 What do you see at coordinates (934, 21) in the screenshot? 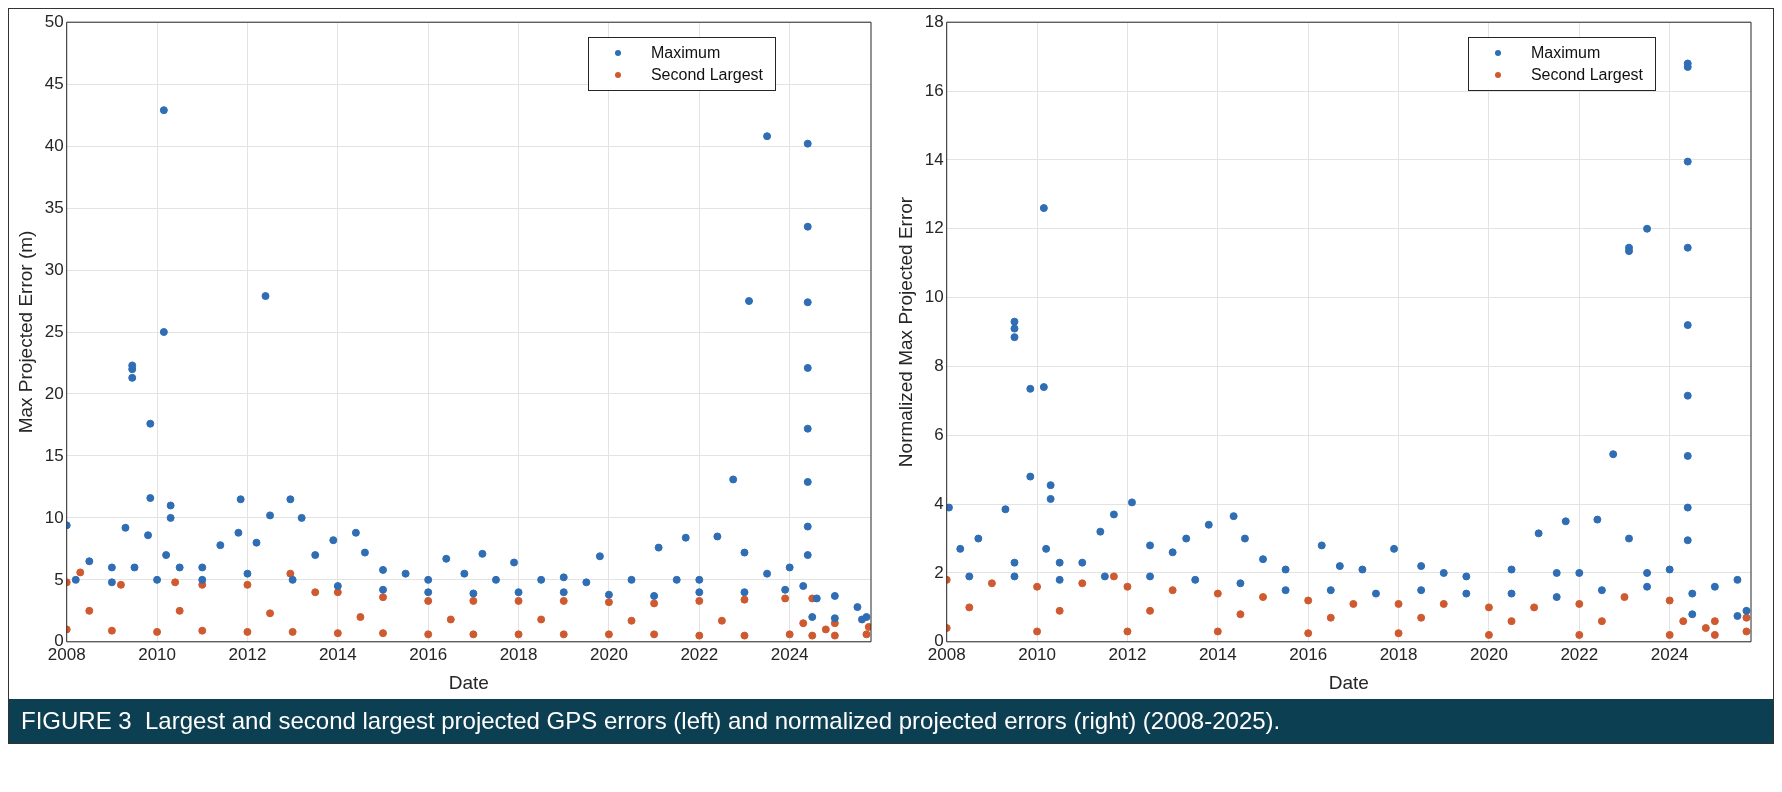
I see `y-tick-label: 18` at bounding box center [934, 21].